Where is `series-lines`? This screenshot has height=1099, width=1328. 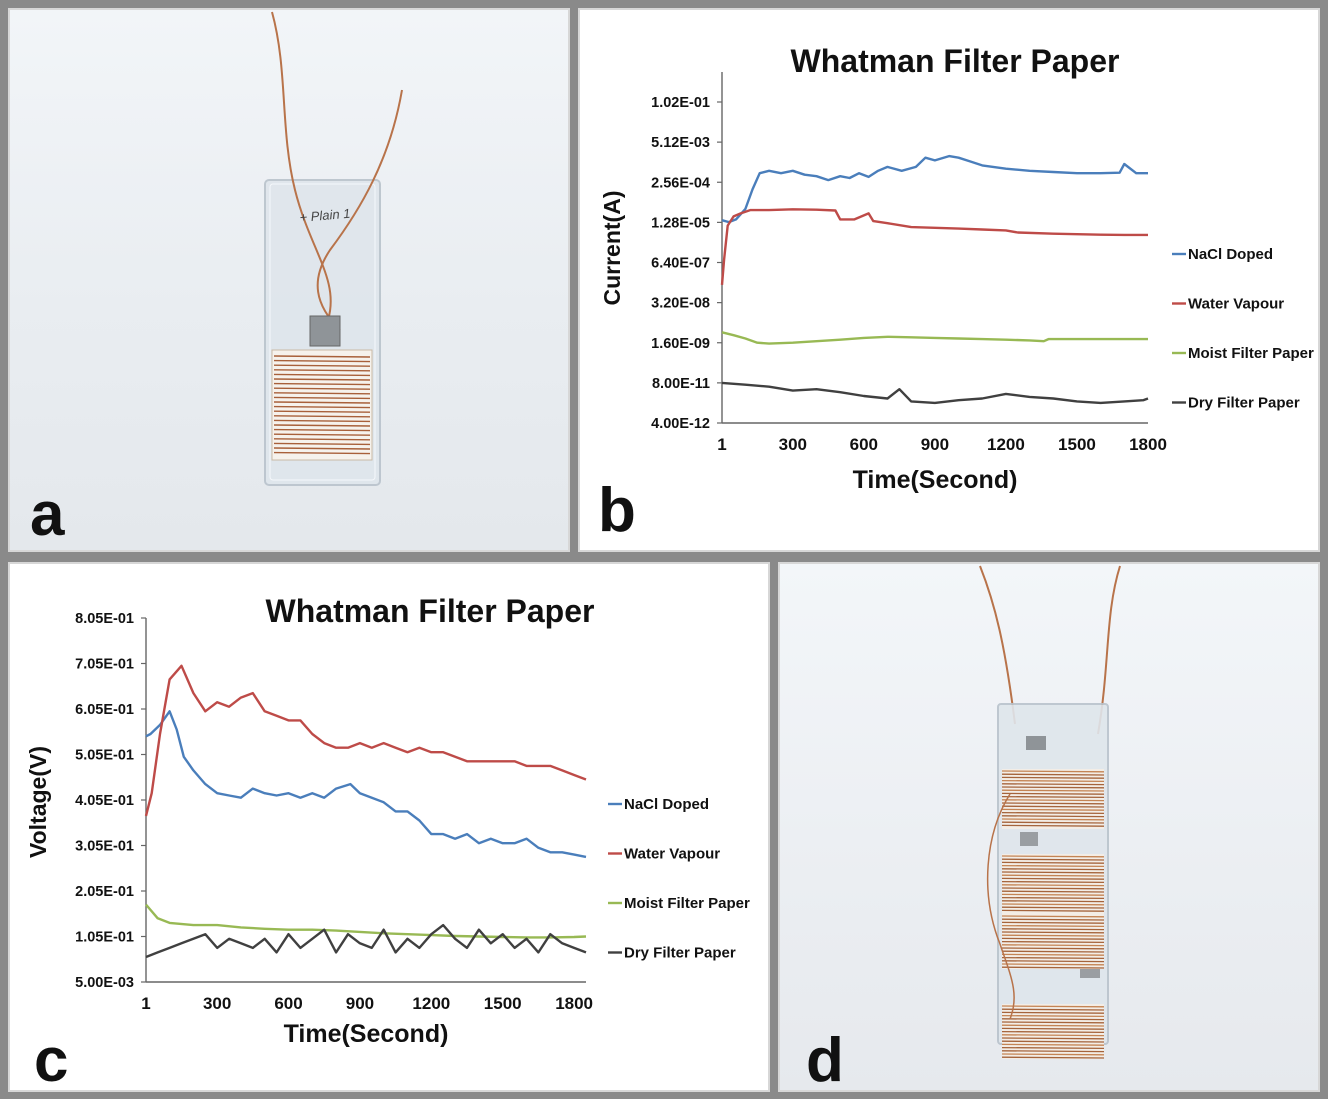 series-lines is located at coordinates (365, 811).